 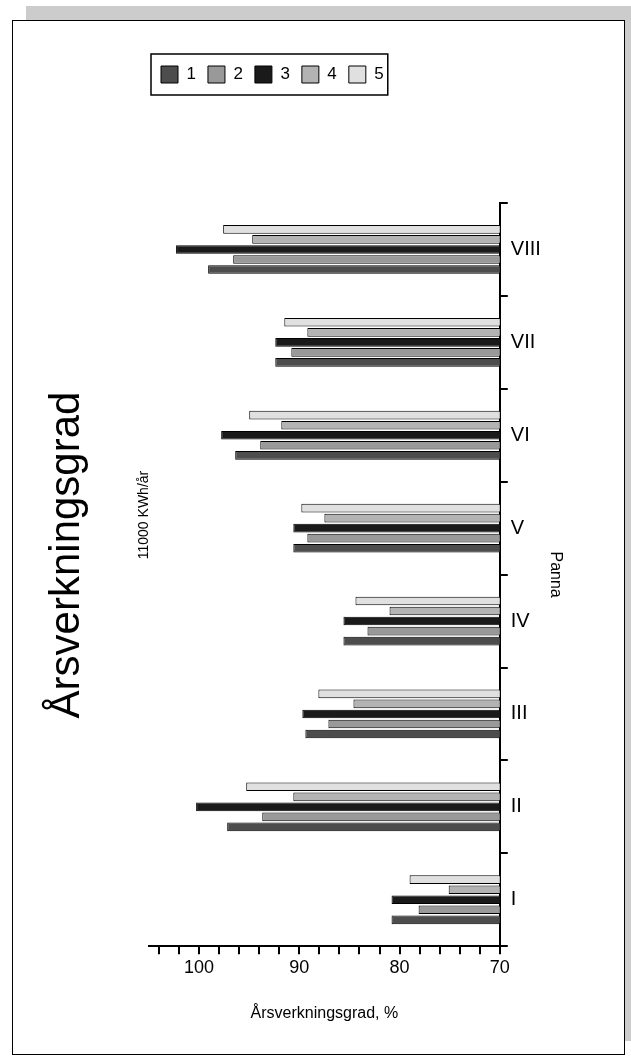 What do you see at coordinates (525, 247) in the screenshot?
I see `y-tick-label: VIII` at bounding box center [525, 247].